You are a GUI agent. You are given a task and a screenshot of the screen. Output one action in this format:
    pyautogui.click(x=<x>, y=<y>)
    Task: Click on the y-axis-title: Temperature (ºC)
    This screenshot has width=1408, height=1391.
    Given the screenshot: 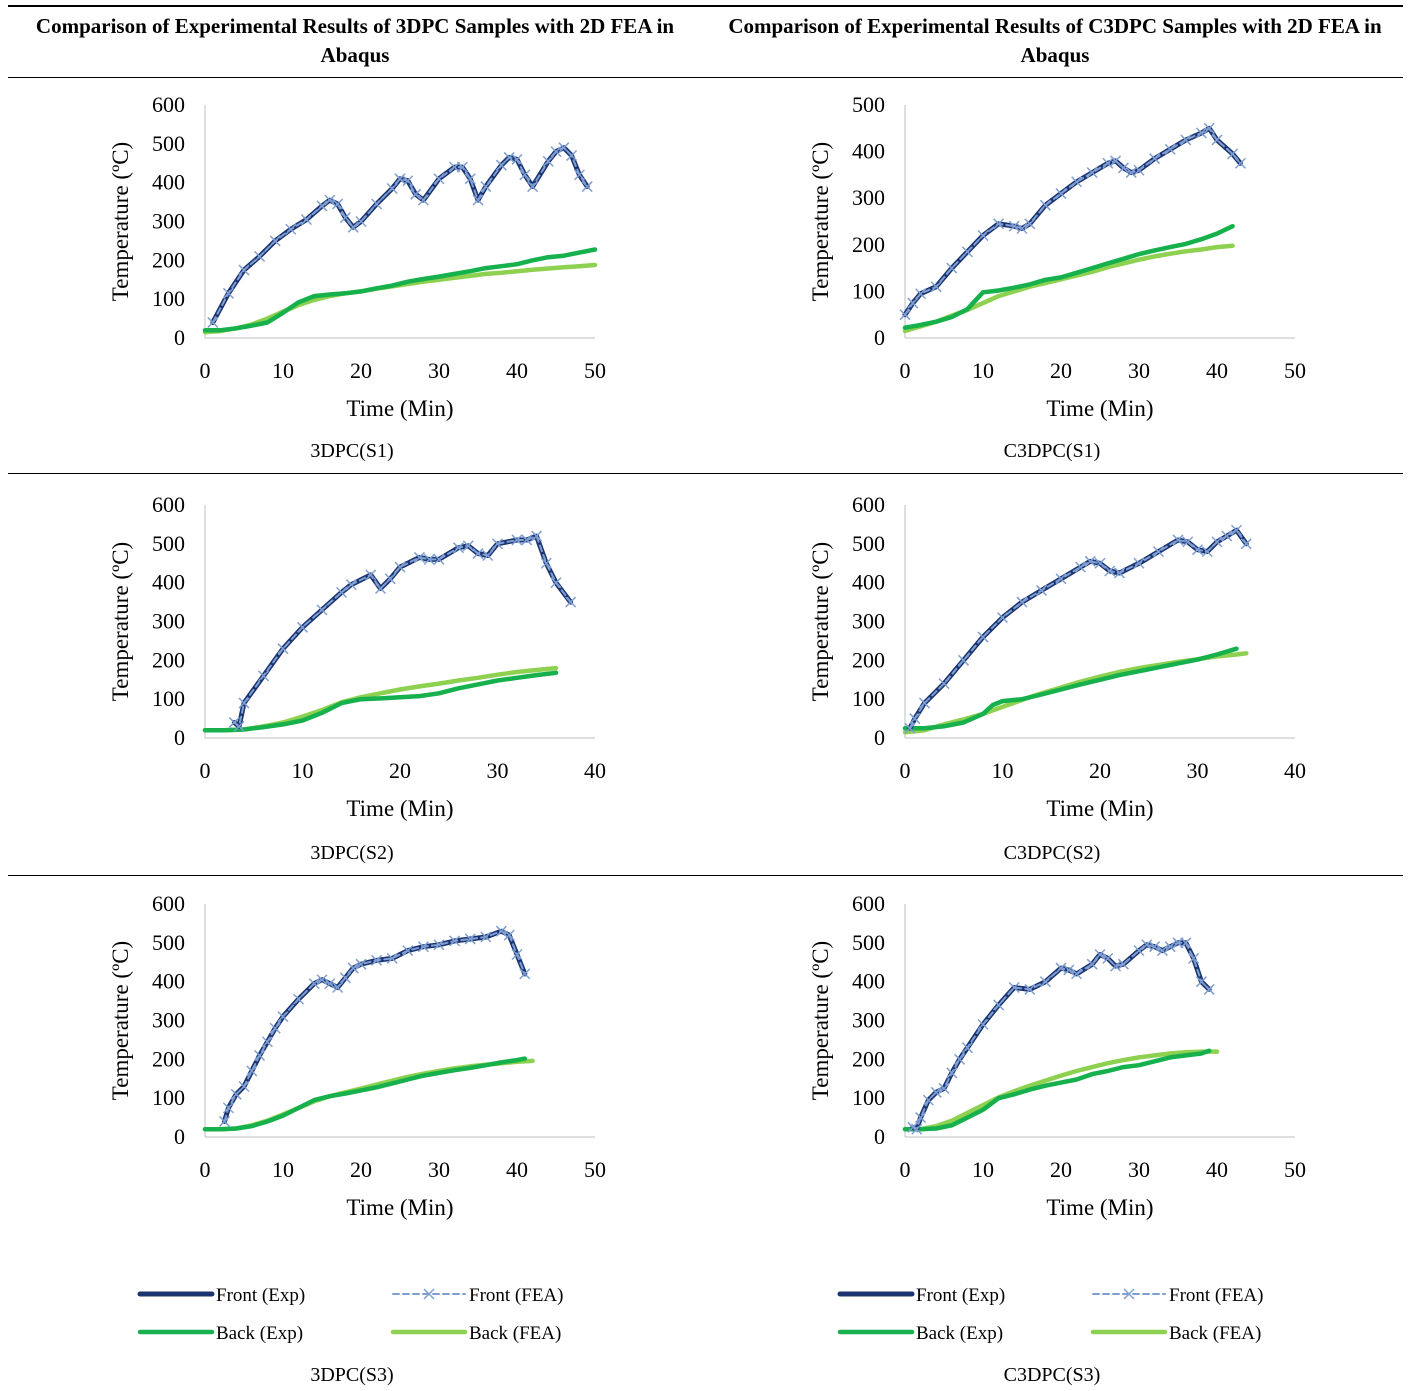 What is the action you would take?
    pyautogui.click(x=820, y=1020)
    